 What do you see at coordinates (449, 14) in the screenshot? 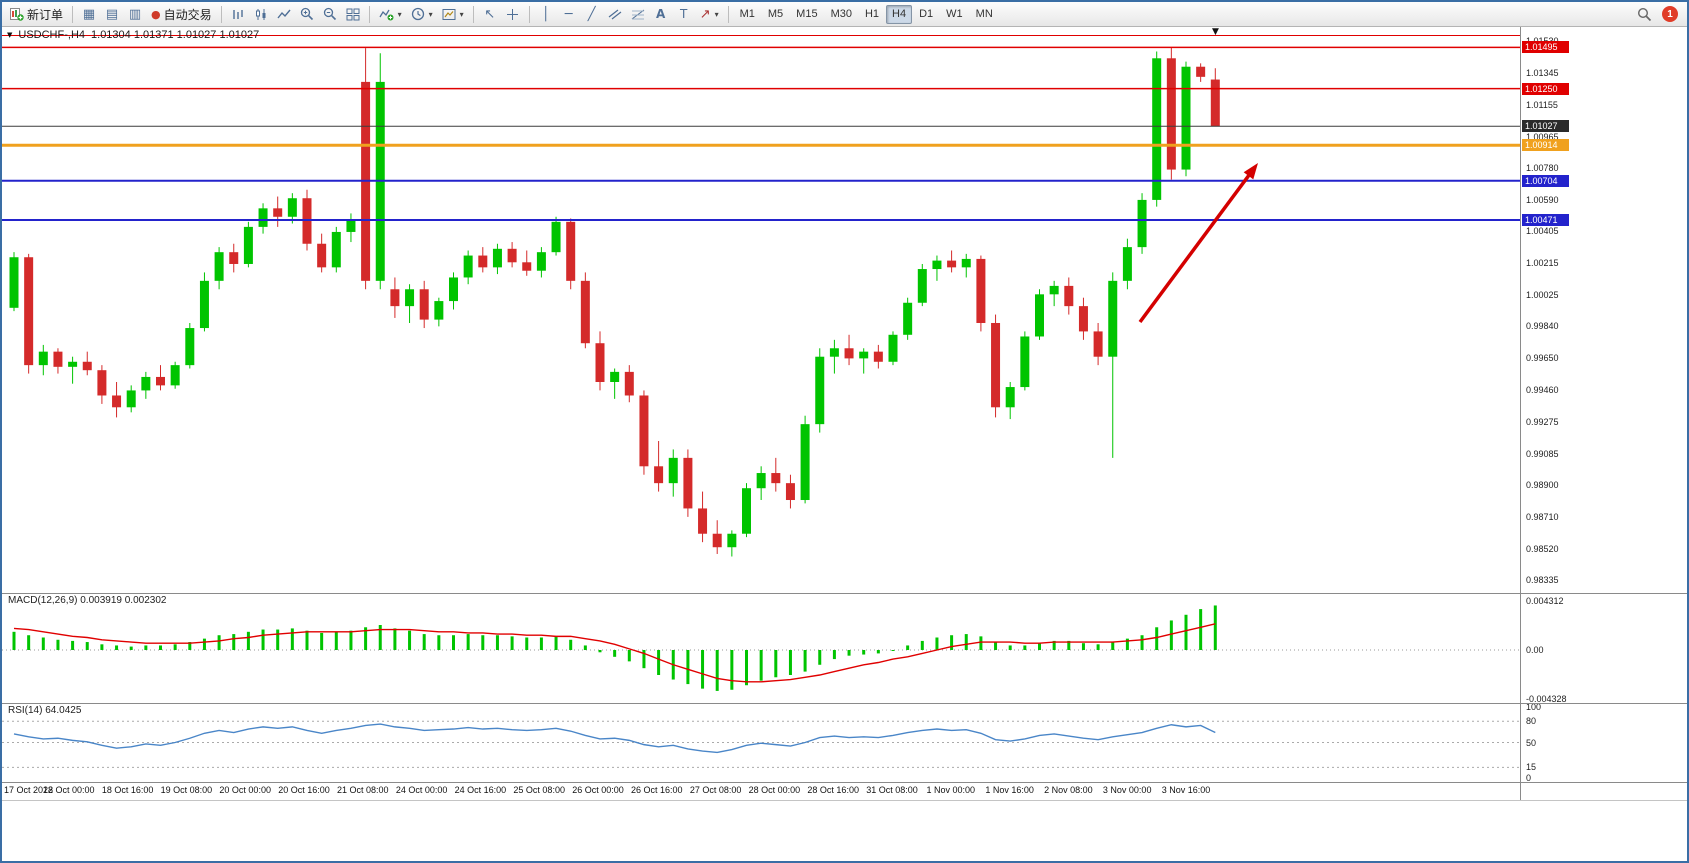
I see `template-icon` at bounding box center [449, 14].